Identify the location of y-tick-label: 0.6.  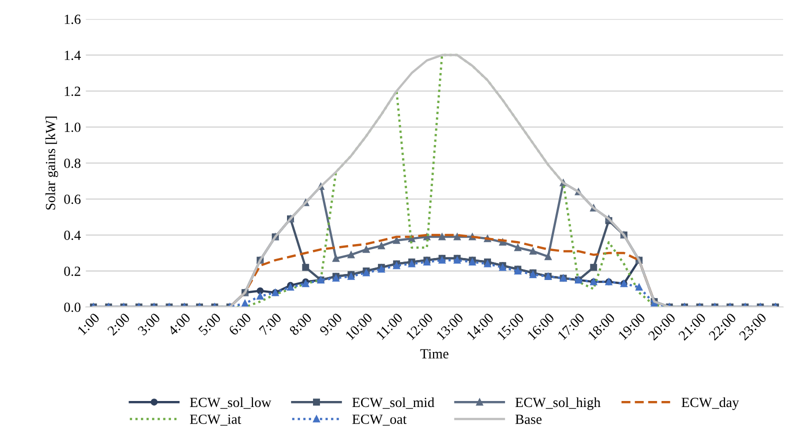
(72, 199).